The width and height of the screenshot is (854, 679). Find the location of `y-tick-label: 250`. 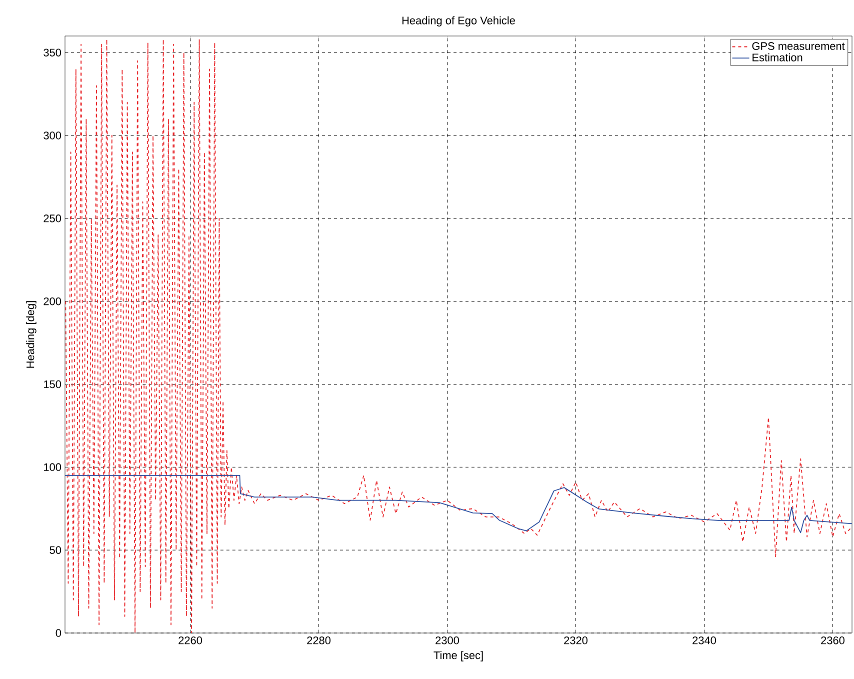

y-tick-label: 250 is located at coordinates (53, 218).